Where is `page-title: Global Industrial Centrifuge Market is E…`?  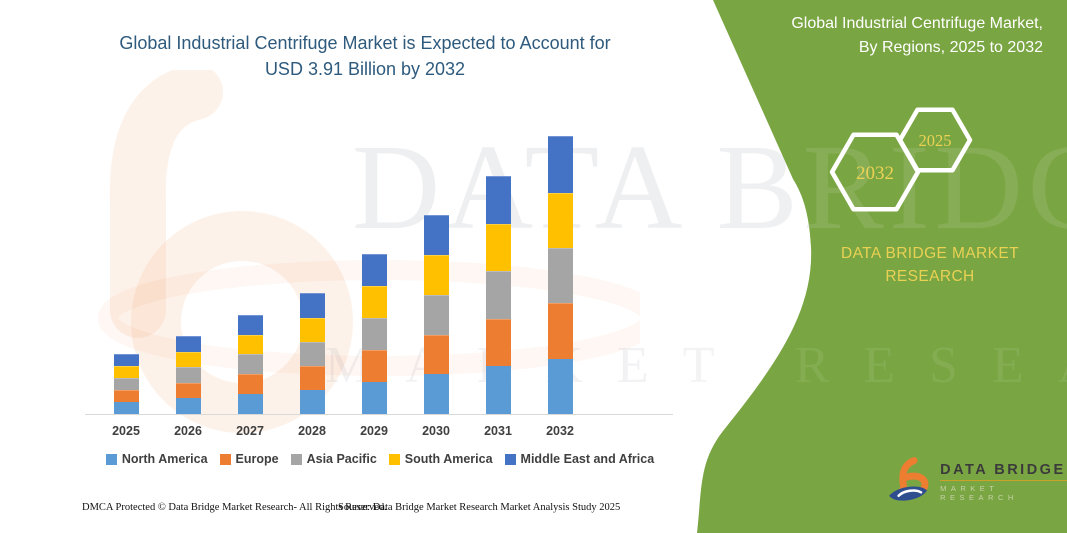 page-title: Global Industrial Centrifuge Market is E… is located at coordinates (365, 56).